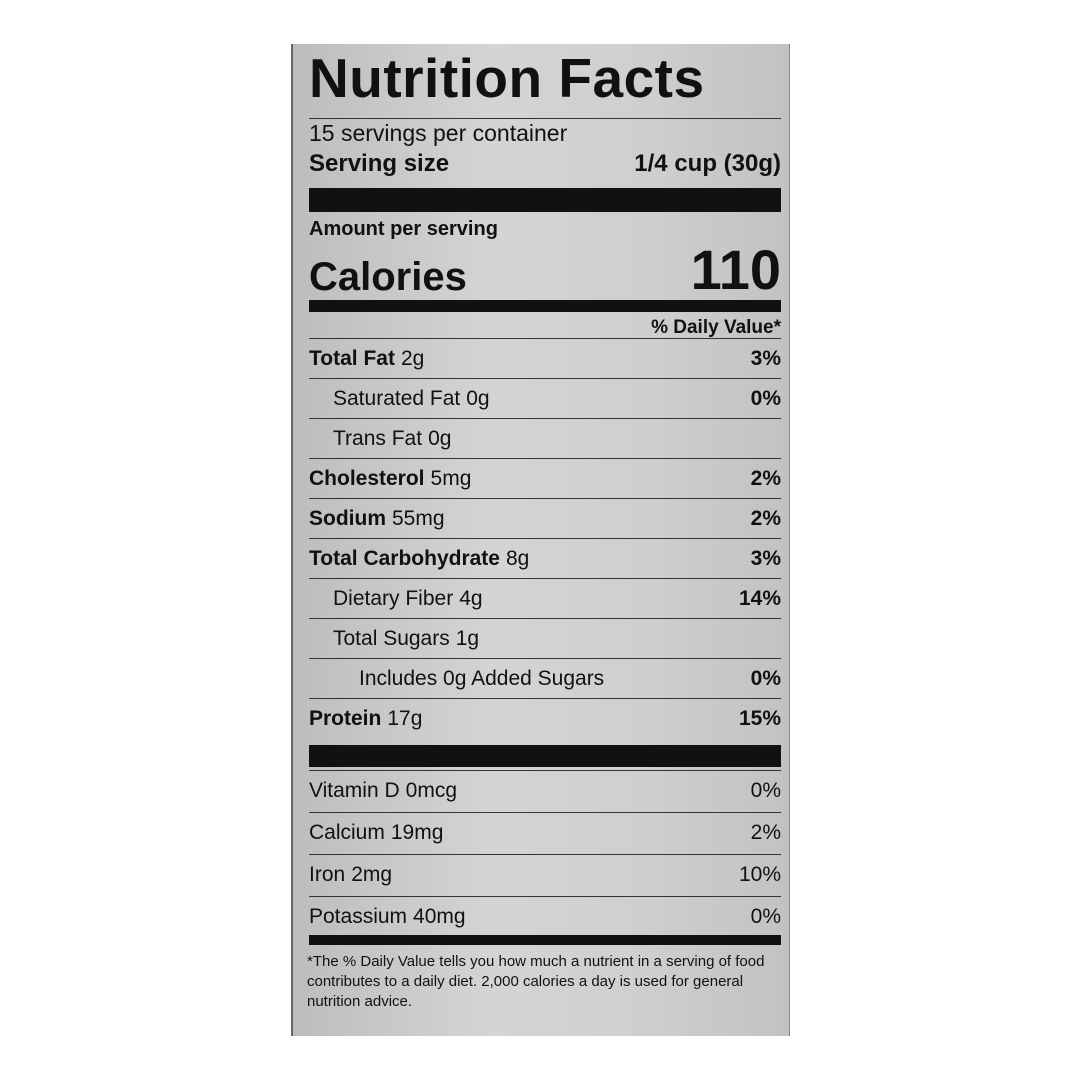 Image resolution: width=1080 pixels, height=1080 pixels. Describe the element at coordinates (397, 398) in the screenshot. I see `nutrient-name: Saturated Fat` at that location.